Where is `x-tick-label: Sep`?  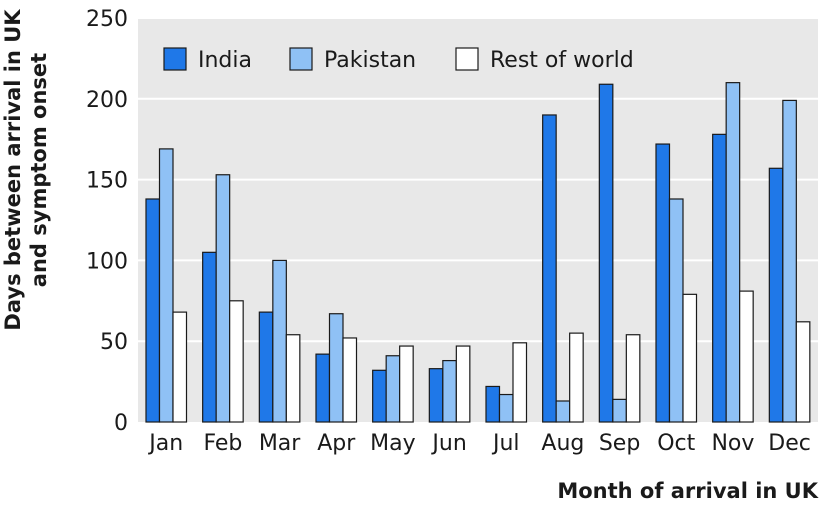
x-tick-label: Sep is located at coordinates (619, 443).